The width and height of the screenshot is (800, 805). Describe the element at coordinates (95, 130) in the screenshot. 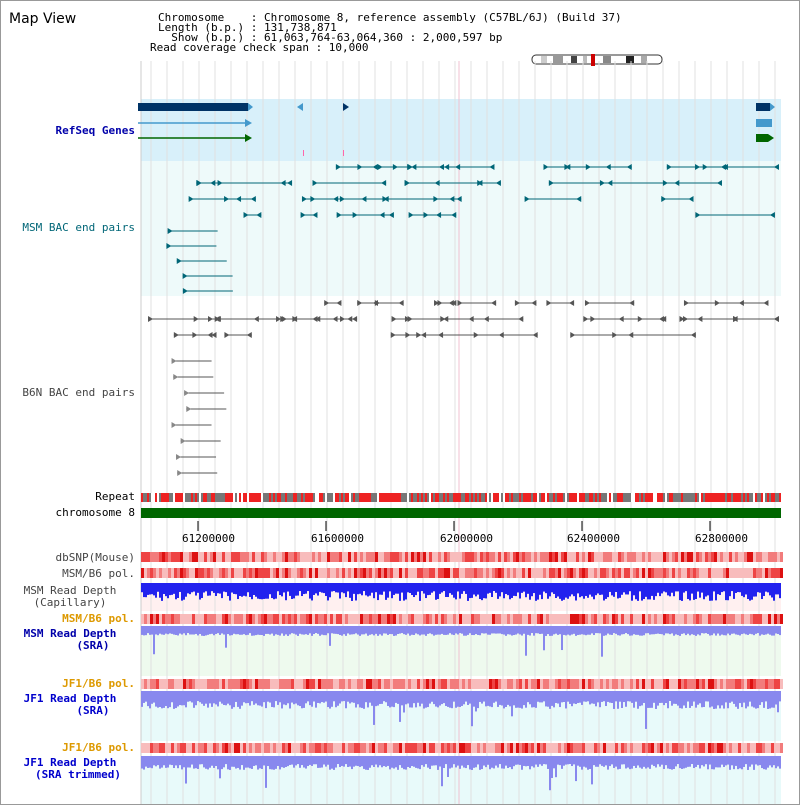

I see `refseq-genes-label: RefSeq Genes` at that location.